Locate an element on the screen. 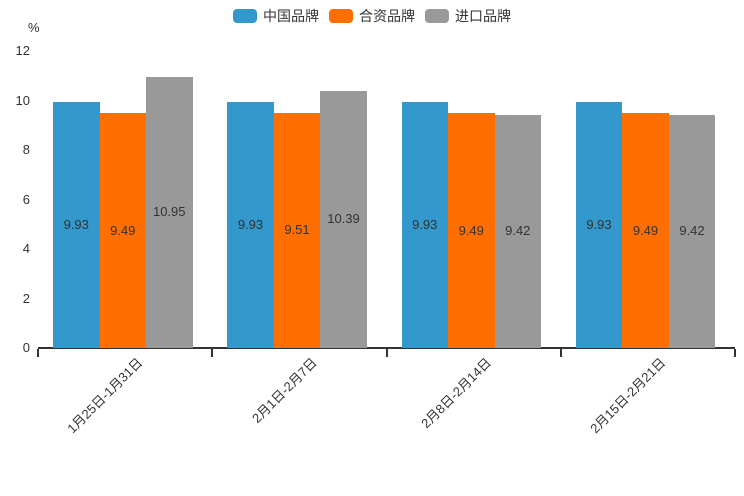 This screenshot has width=744, height=496. bar-china-brand-week2 is located at coordinates (250, 225).